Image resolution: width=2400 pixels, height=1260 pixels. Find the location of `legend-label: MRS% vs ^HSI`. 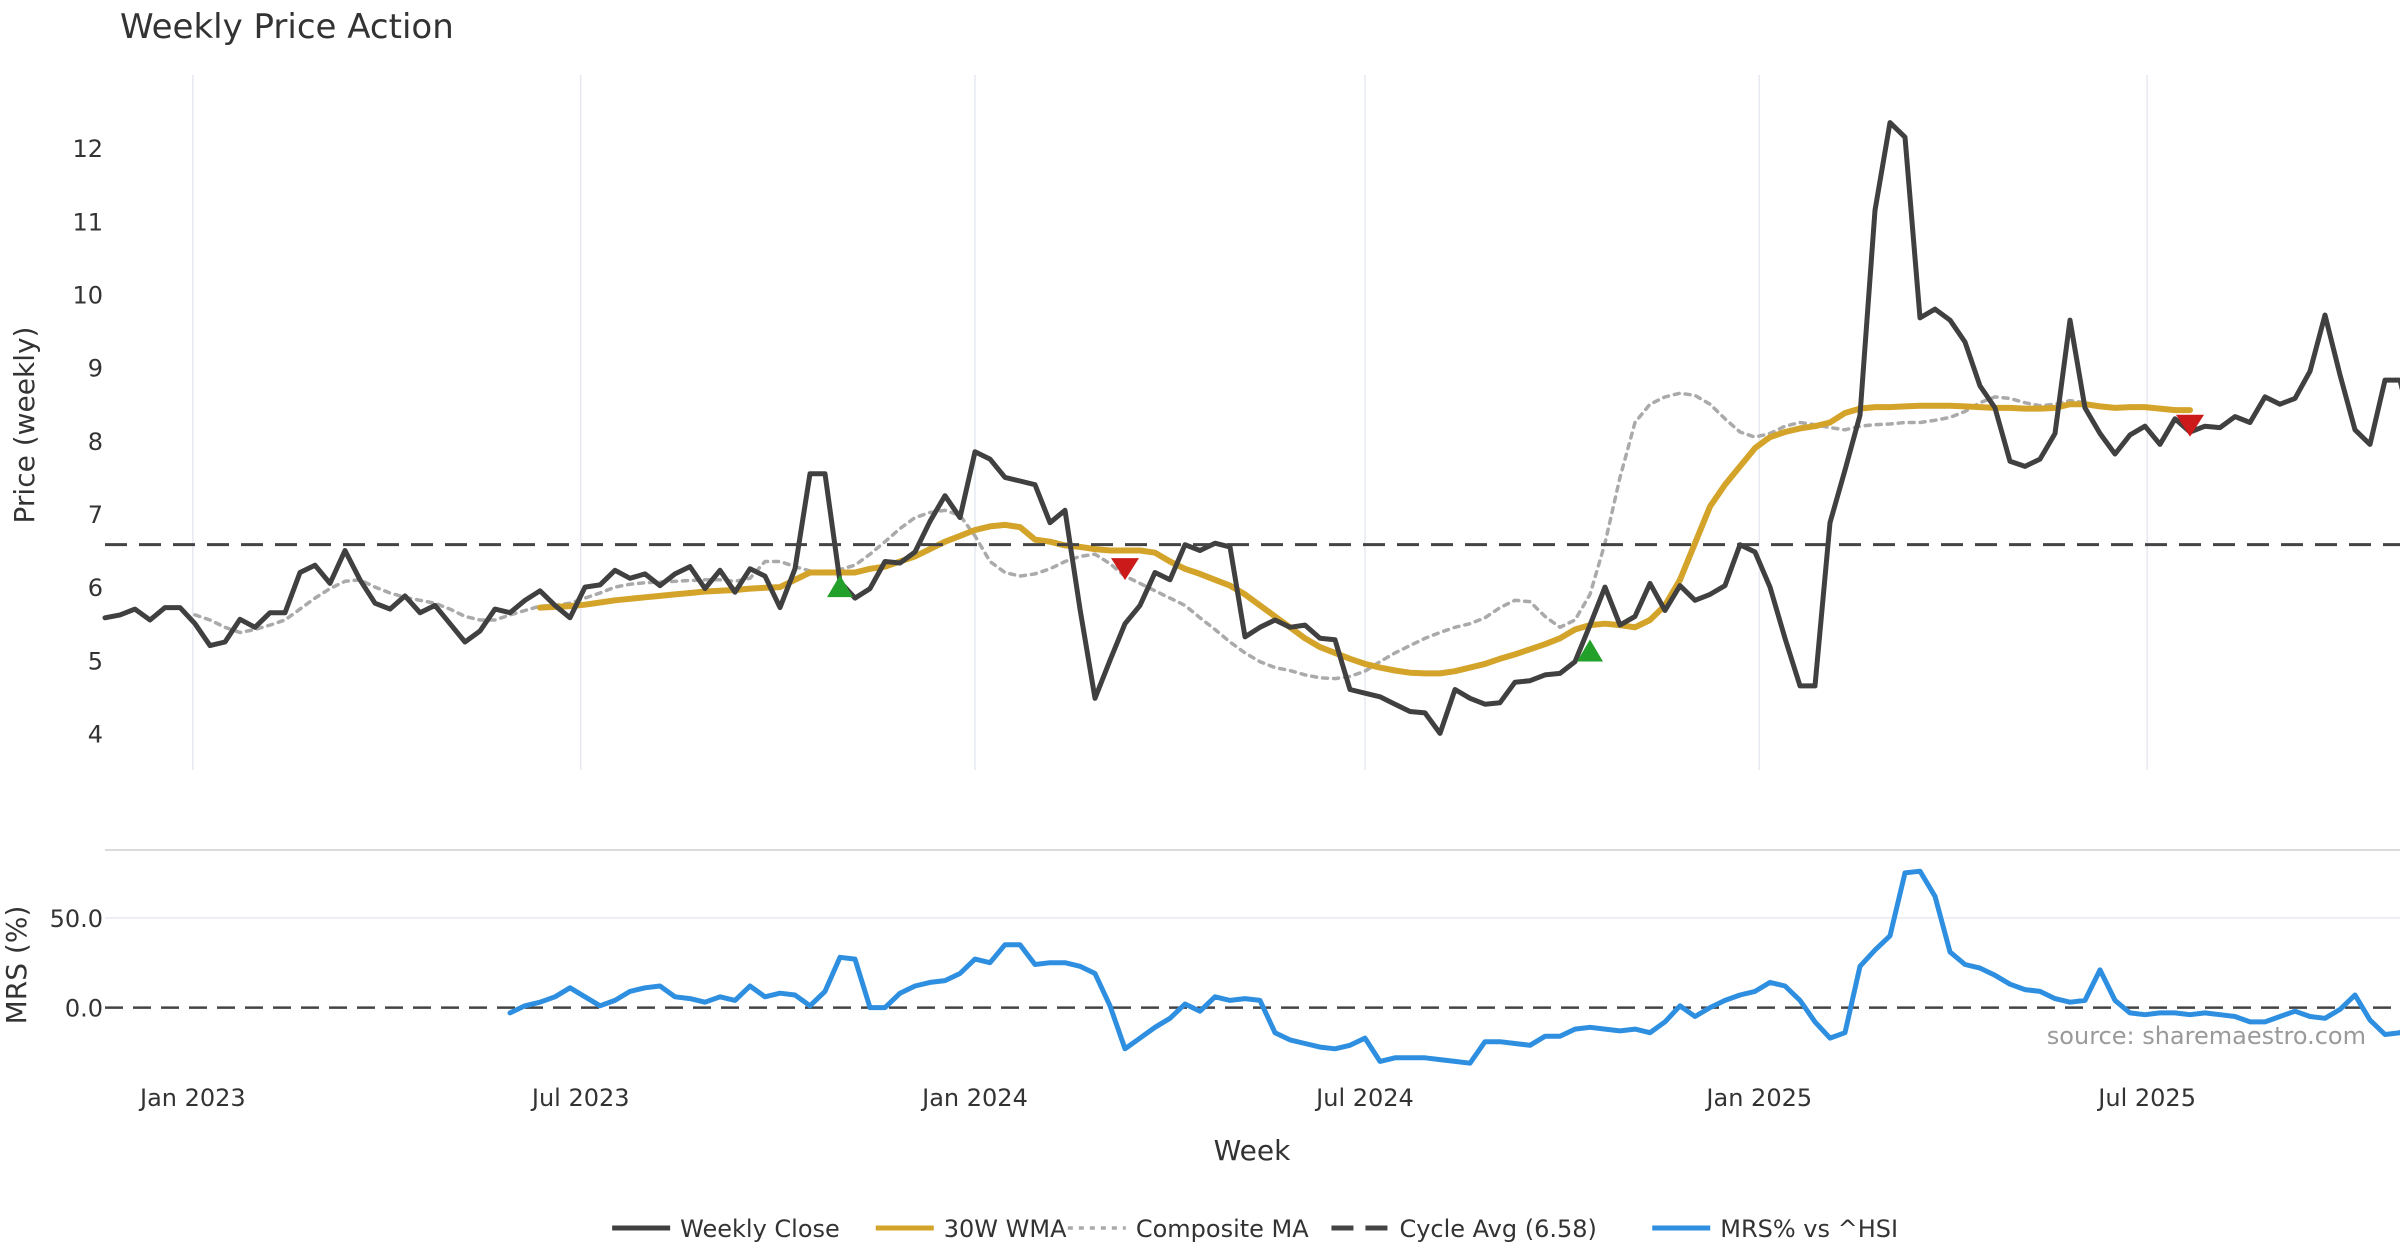

legend-label: MRS% vs ^HSI is located at coordinates (1809, 1229).